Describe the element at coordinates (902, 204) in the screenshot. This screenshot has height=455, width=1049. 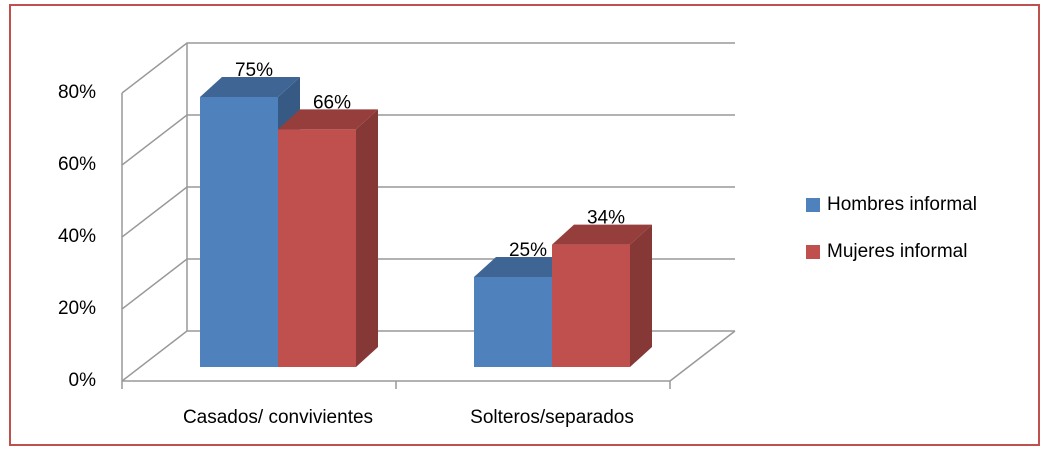
I see `legend-label: Hombres informal` at that location.